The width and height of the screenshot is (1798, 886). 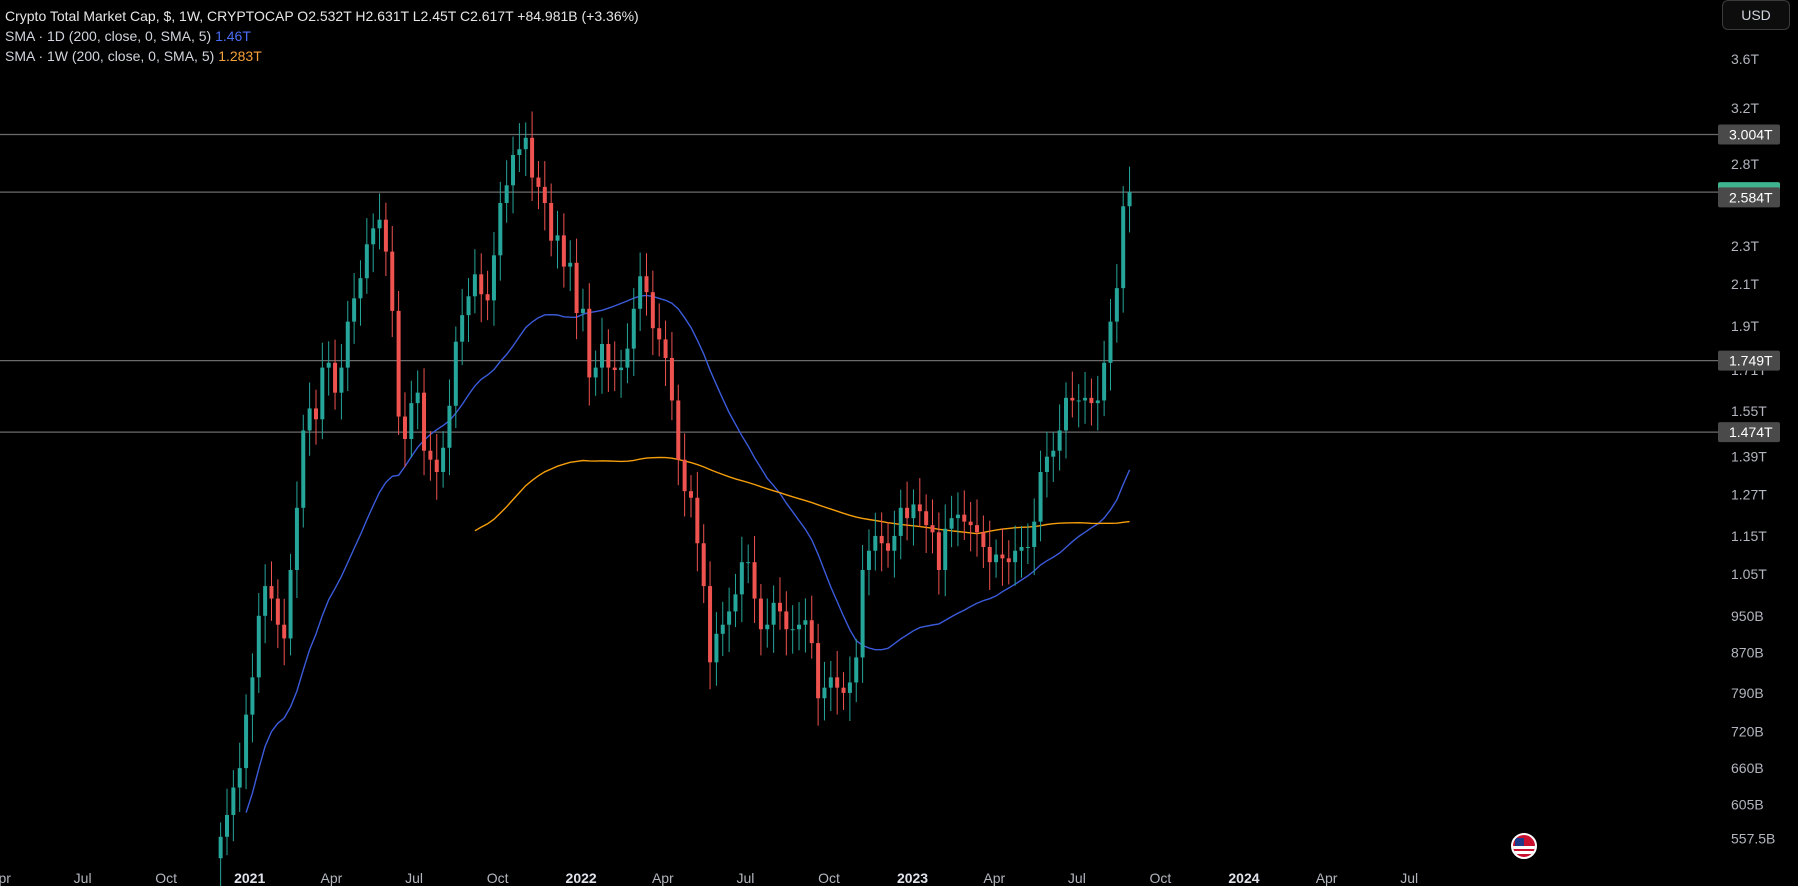 What do you see at coordinates (322, 36) in the screenshot?
I see `sma-1d-legend: SMA · 1D (200, close, 0, SMA, 5) 1.46T` at bounding box center [322, 36].